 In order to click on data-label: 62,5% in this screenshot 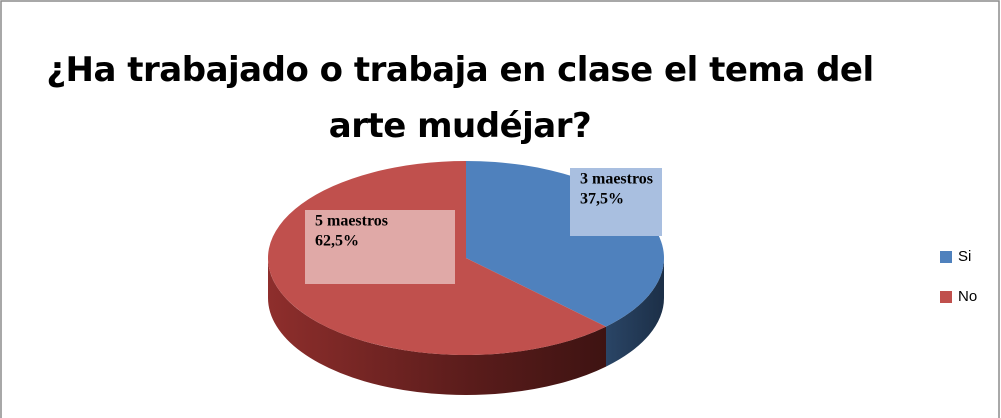, I will do `click(337, 241)`.